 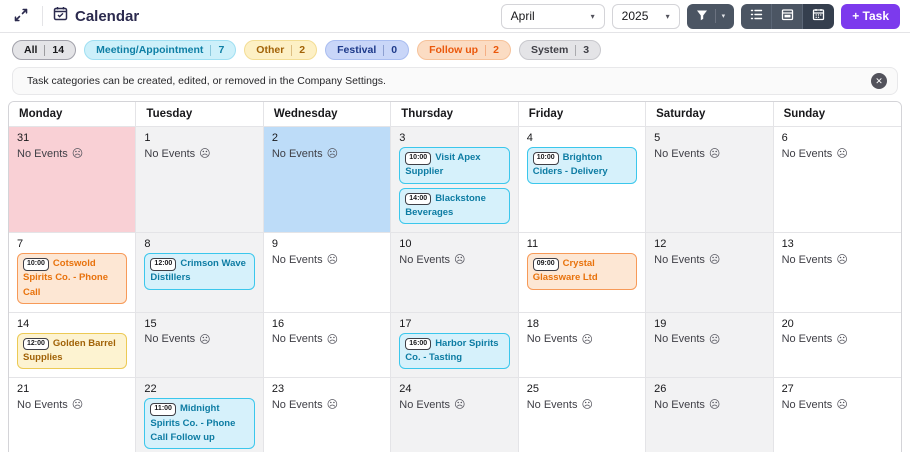 I want to click on day-number: 31, so click(x=23, y=138).